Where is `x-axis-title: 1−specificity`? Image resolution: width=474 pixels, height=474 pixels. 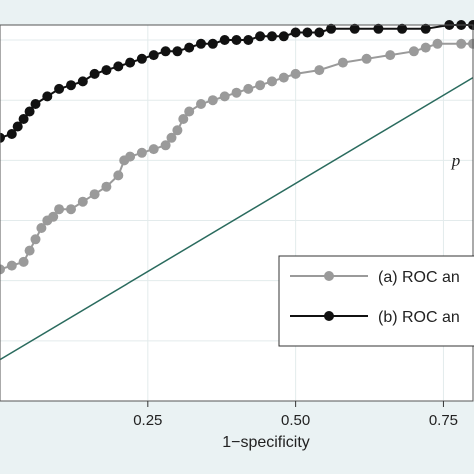 x-axis-title: 1−specificity is located at coordinates (266, 442).